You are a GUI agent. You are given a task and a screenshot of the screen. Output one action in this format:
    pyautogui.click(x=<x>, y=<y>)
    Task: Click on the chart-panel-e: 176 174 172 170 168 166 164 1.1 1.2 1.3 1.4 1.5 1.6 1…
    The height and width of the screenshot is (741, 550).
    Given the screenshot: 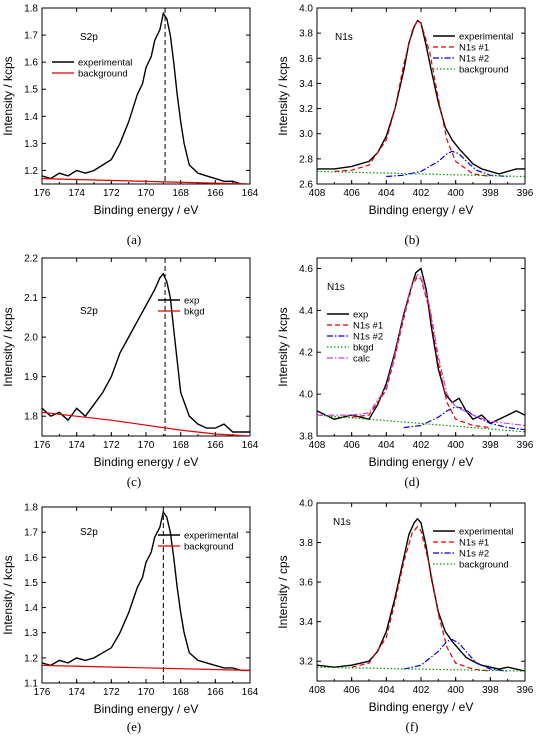 What is the action you would take?
    pyautogui.click(x=130, y=610)
    